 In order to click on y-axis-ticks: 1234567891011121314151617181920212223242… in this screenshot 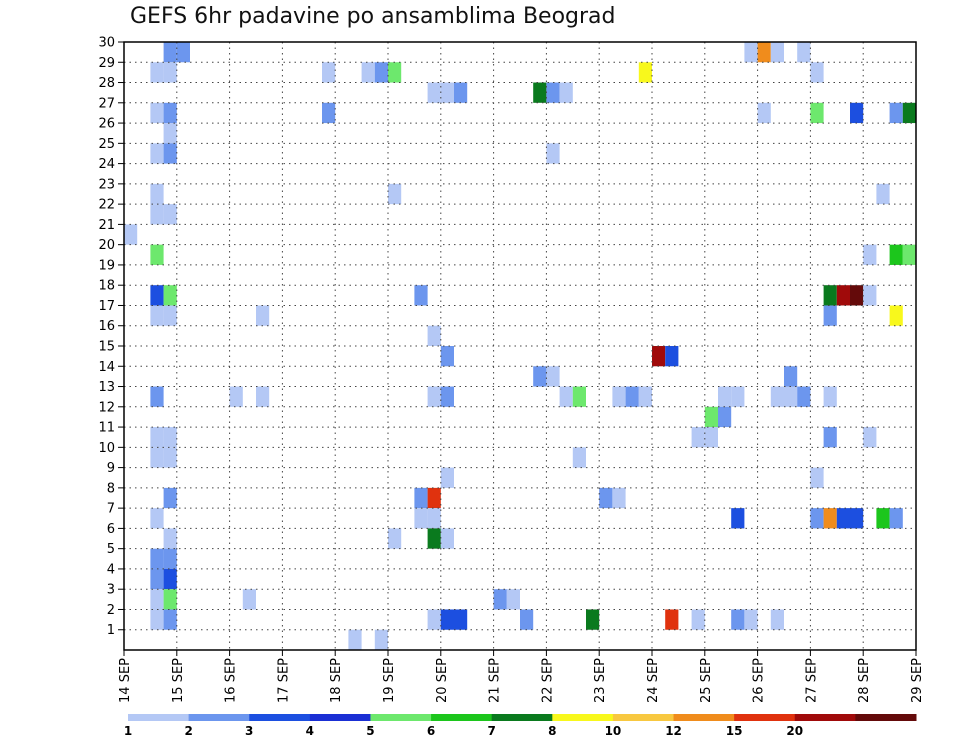, I will do `click(111, 337)`.